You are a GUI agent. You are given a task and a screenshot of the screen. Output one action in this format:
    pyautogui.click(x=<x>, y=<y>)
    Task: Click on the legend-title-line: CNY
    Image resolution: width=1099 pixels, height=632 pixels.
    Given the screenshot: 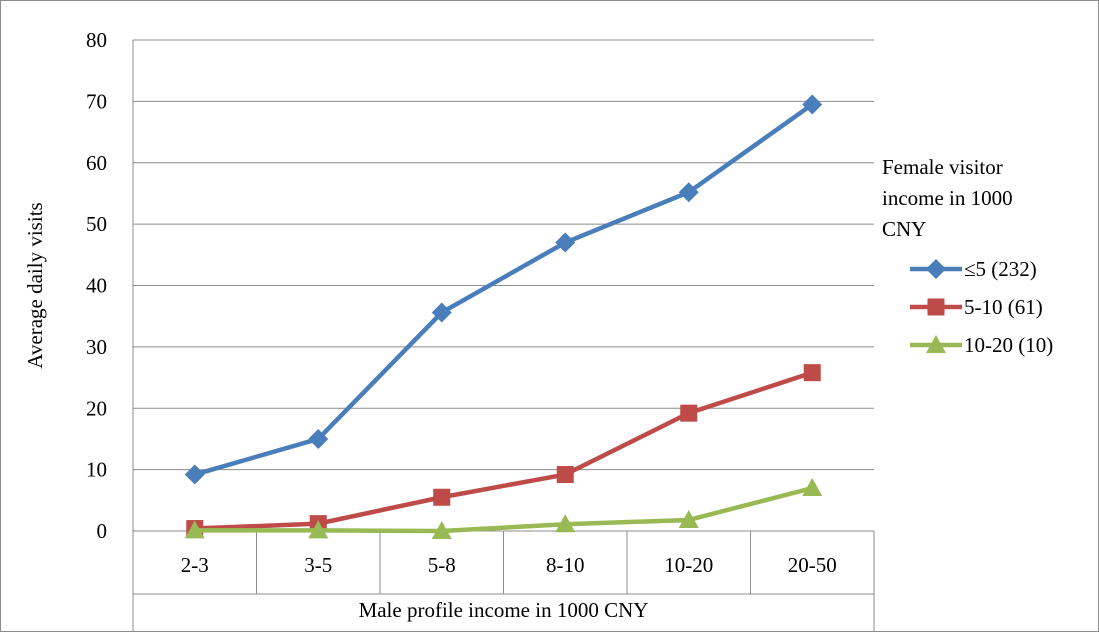 What is the action you would take?
    pyautogui.click(x=904, y=229)
    